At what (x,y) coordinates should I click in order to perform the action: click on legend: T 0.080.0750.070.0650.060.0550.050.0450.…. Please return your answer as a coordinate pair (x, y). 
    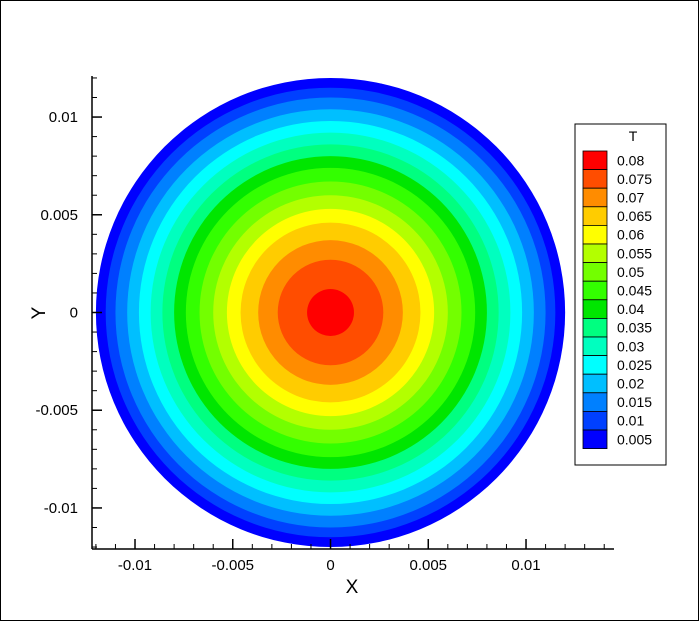
    Looking at the image, I should click on (620, 294).